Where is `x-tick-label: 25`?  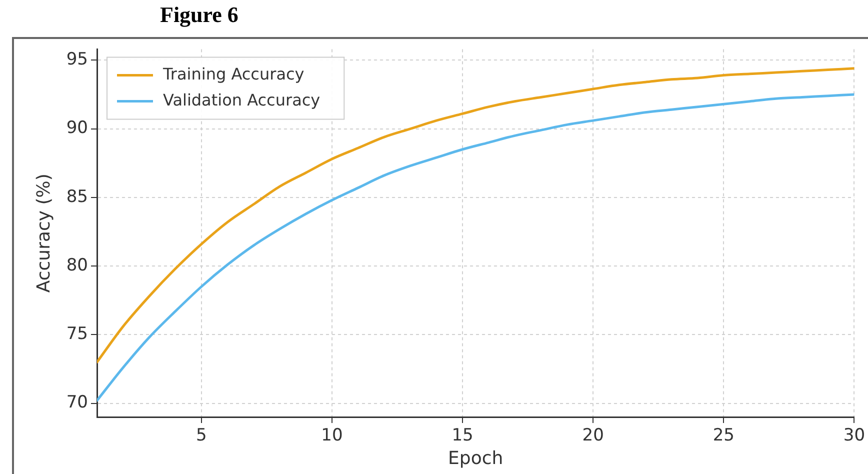 x-tick-label: 25 is located at coordinates (723, 436).